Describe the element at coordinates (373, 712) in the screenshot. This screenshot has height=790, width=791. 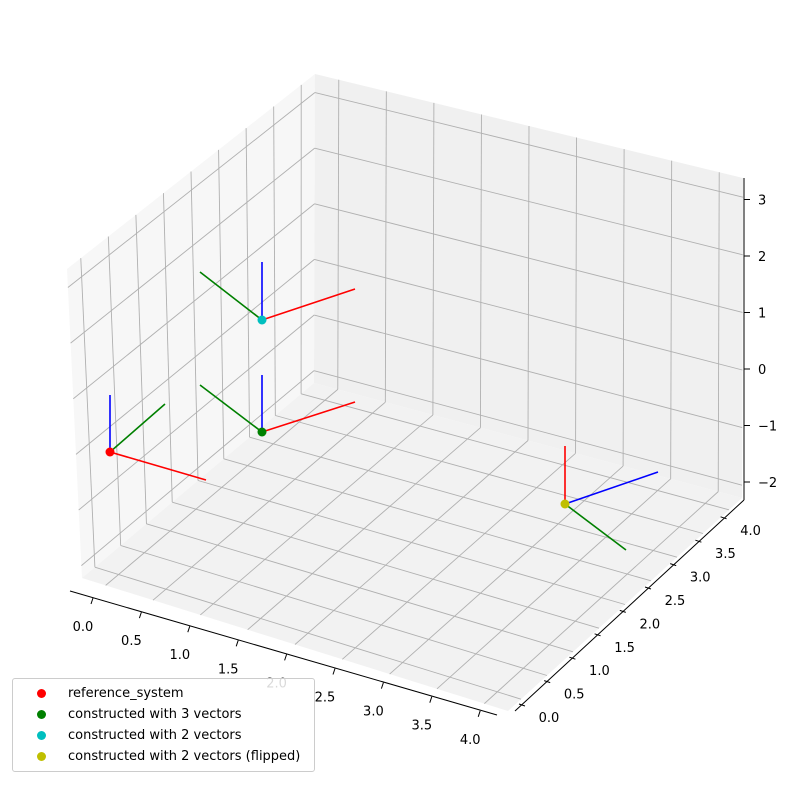
I see `x-tick-label: 3.0` at that location.